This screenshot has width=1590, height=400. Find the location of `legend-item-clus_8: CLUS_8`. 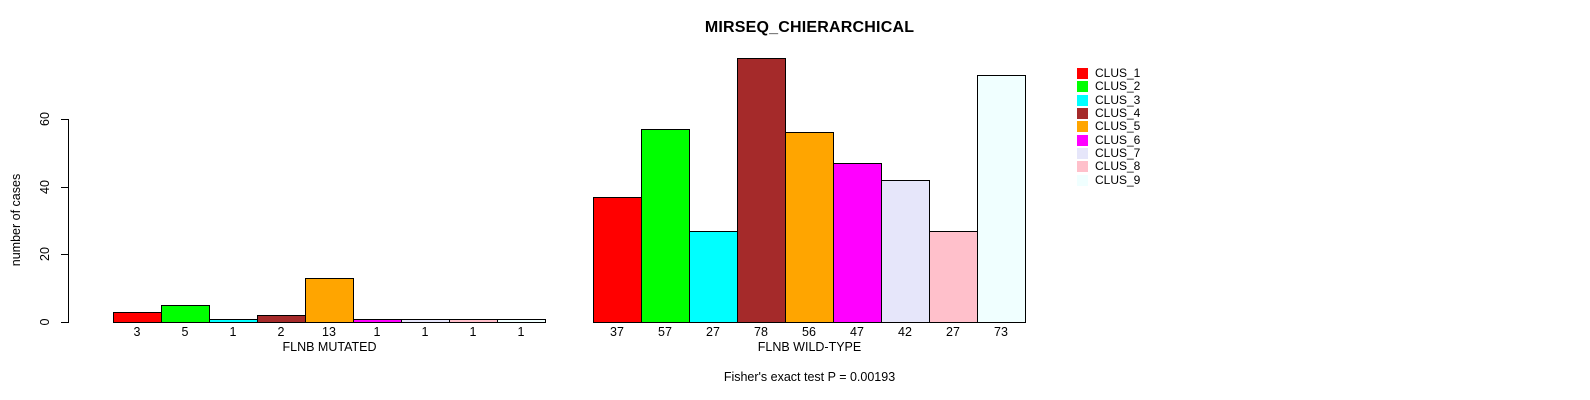

legend-item-clus_8: CLUS_8 is located at coordinates (1108, 166).